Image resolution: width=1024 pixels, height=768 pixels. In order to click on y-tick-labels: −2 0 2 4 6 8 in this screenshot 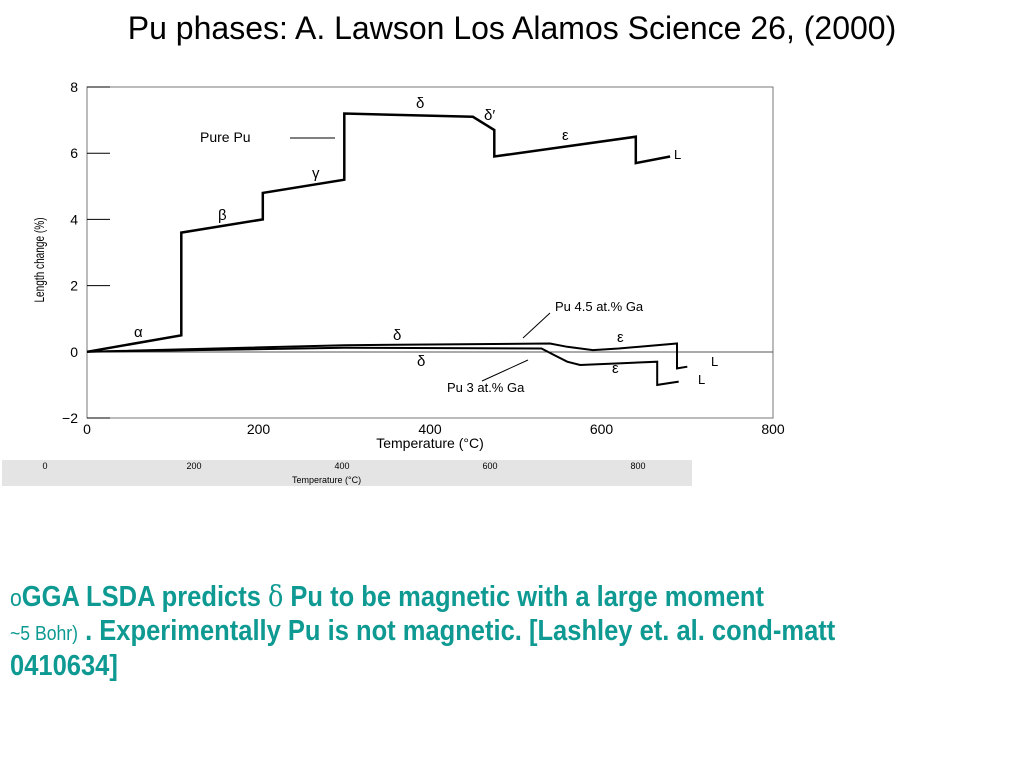, I will do `click(70, 252)`.